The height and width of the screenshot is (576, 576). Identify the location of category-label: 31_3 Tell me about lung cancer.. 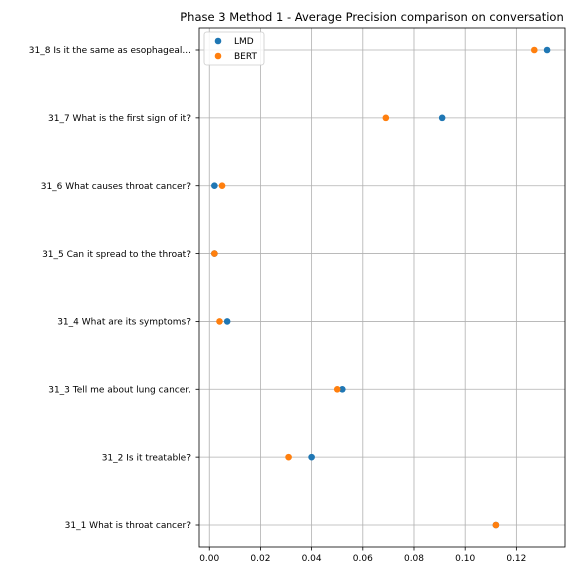
(119, 390).